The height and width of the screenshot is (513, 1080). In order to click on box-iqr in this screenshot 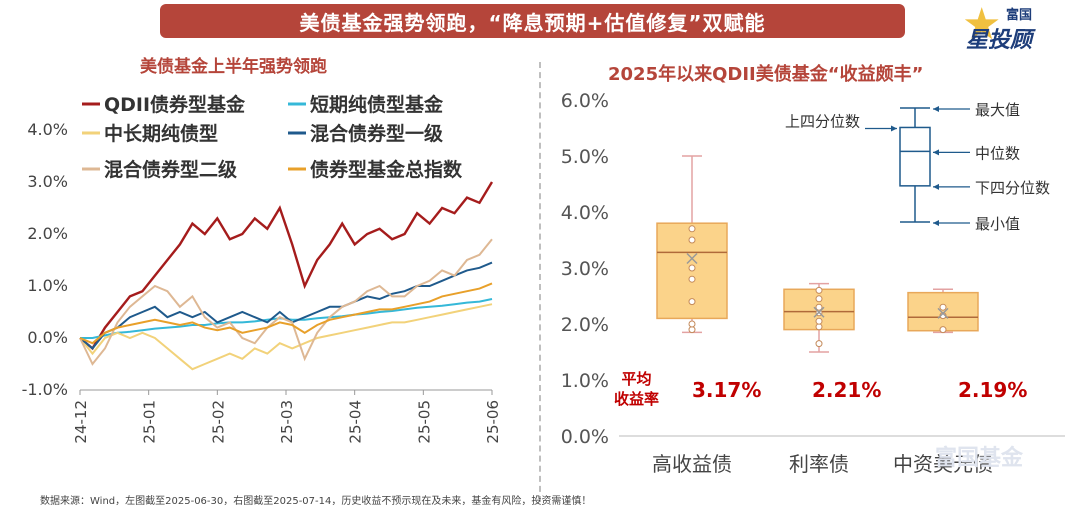, I will do `click(943, 311)`.